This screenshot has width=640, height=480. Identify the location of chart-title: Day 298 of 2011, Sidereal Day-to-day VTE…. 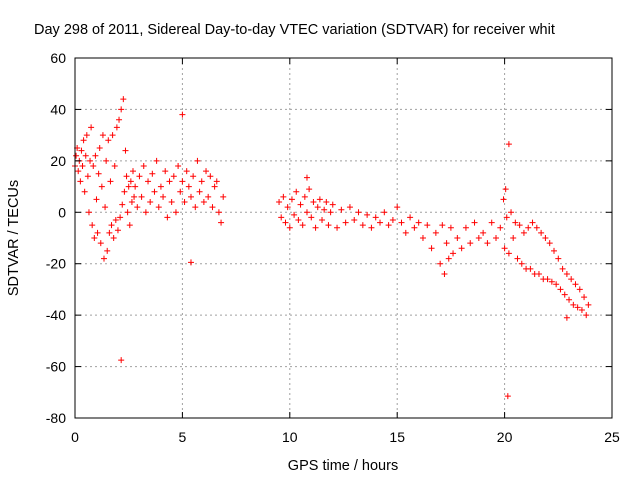
(294, 30).